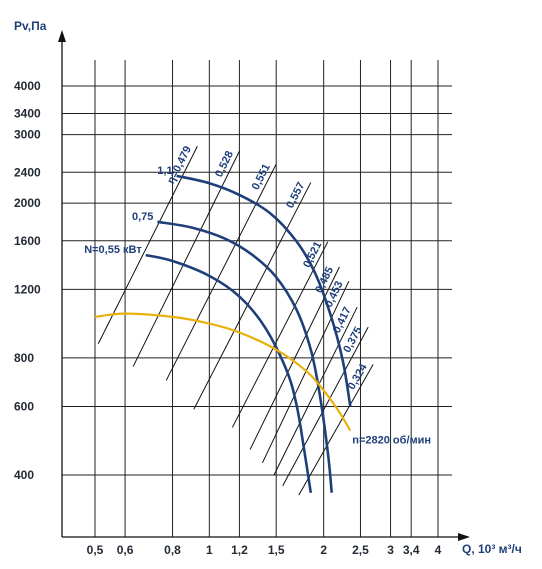 The width and height of the screenshot is (542, 569). I want to click on y-tick-label: 2000, so click(27, 203).